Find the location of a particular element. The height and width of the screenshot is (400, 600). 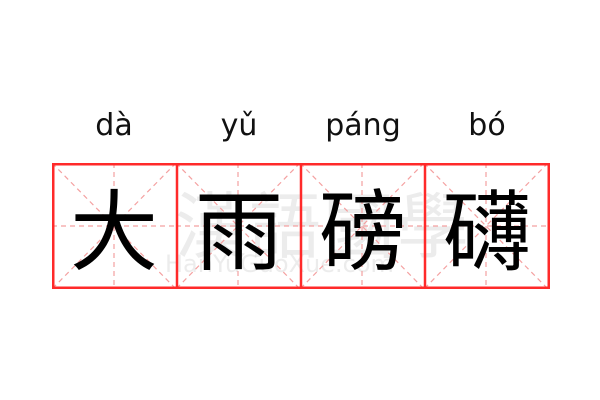

character-1: 大 is located at coordinates (113, 232).